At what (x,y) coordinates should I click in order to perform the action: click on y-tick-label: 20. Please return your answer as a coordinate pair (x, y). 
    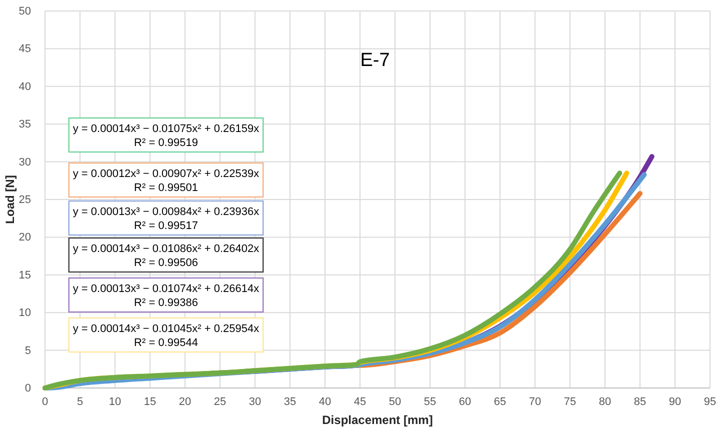
    Looking at the image, I should click on (24, 238).